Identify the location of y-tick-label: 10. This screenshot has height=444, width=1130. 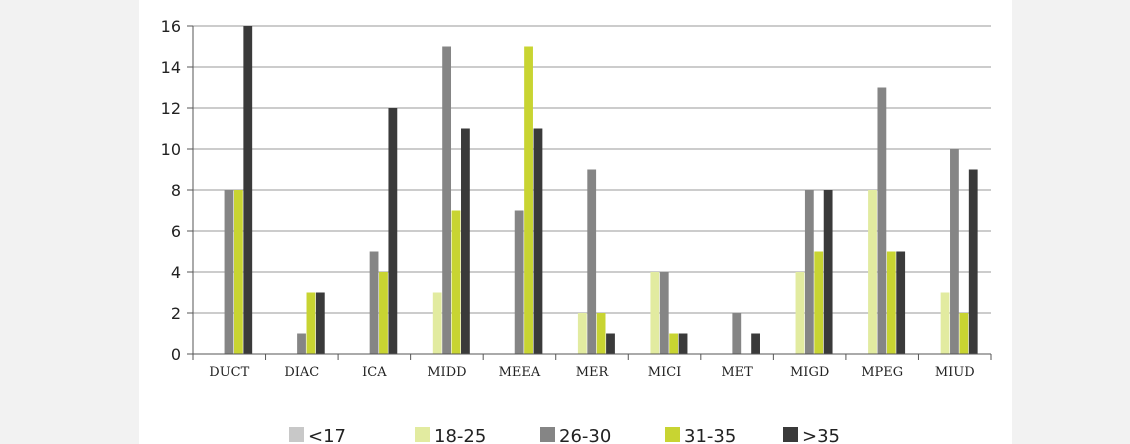
(171, 149).